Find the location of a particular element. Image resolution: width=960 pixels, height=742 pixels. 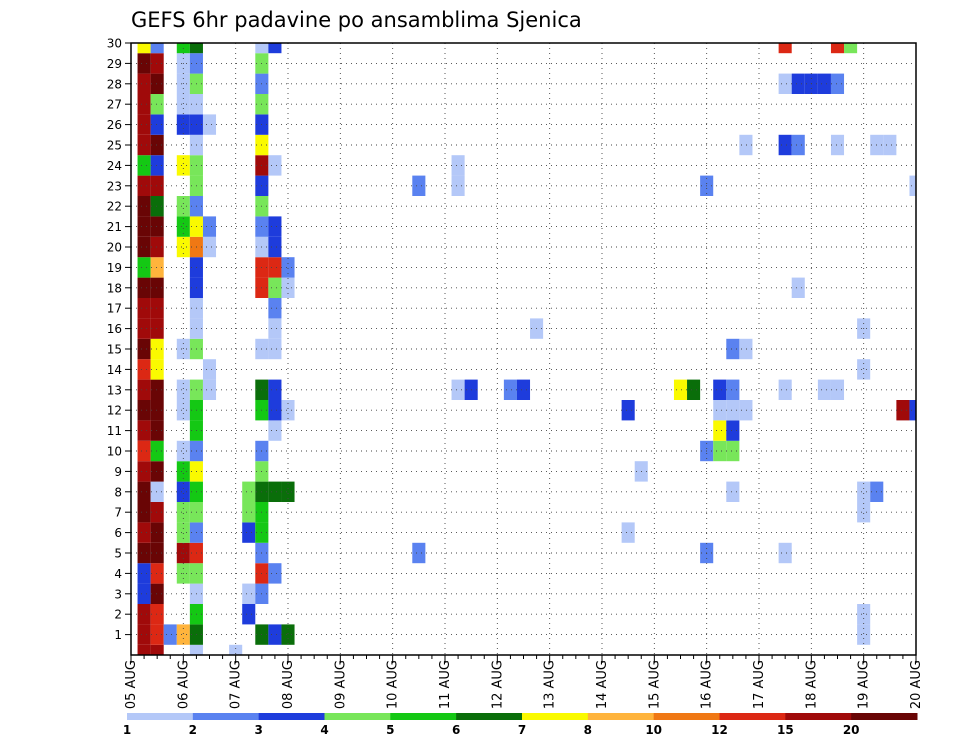

x-tick-label: 19 AUG is located at coordinates (864, 684).